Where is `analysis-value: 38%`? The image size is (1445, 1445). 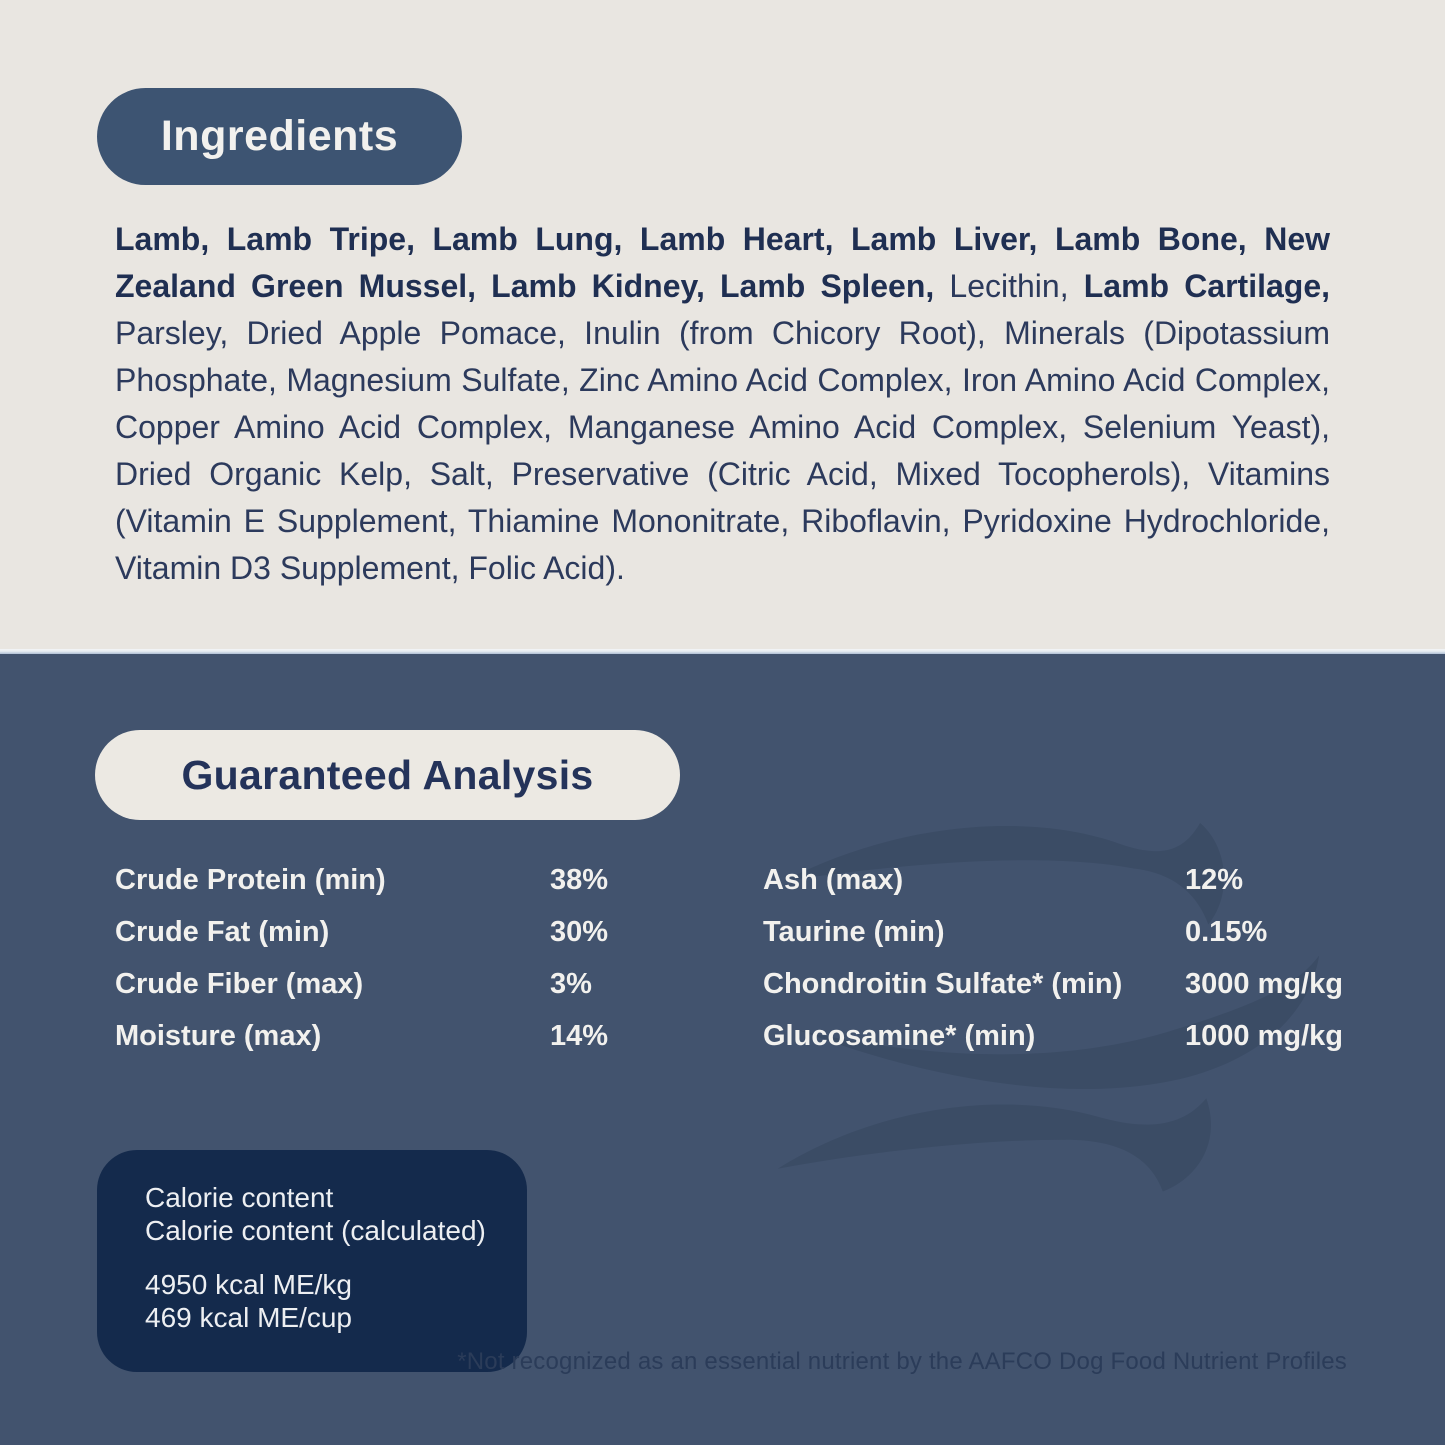
analysis-value: 38% is located at coordinates (579, 880).